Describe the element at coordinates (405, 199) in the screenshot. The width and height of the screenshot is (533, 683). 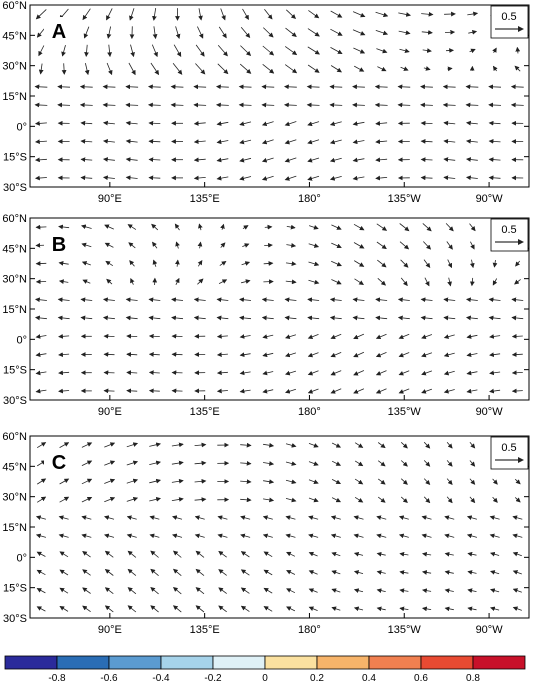
I see `lon-label: 135°W` at that location.